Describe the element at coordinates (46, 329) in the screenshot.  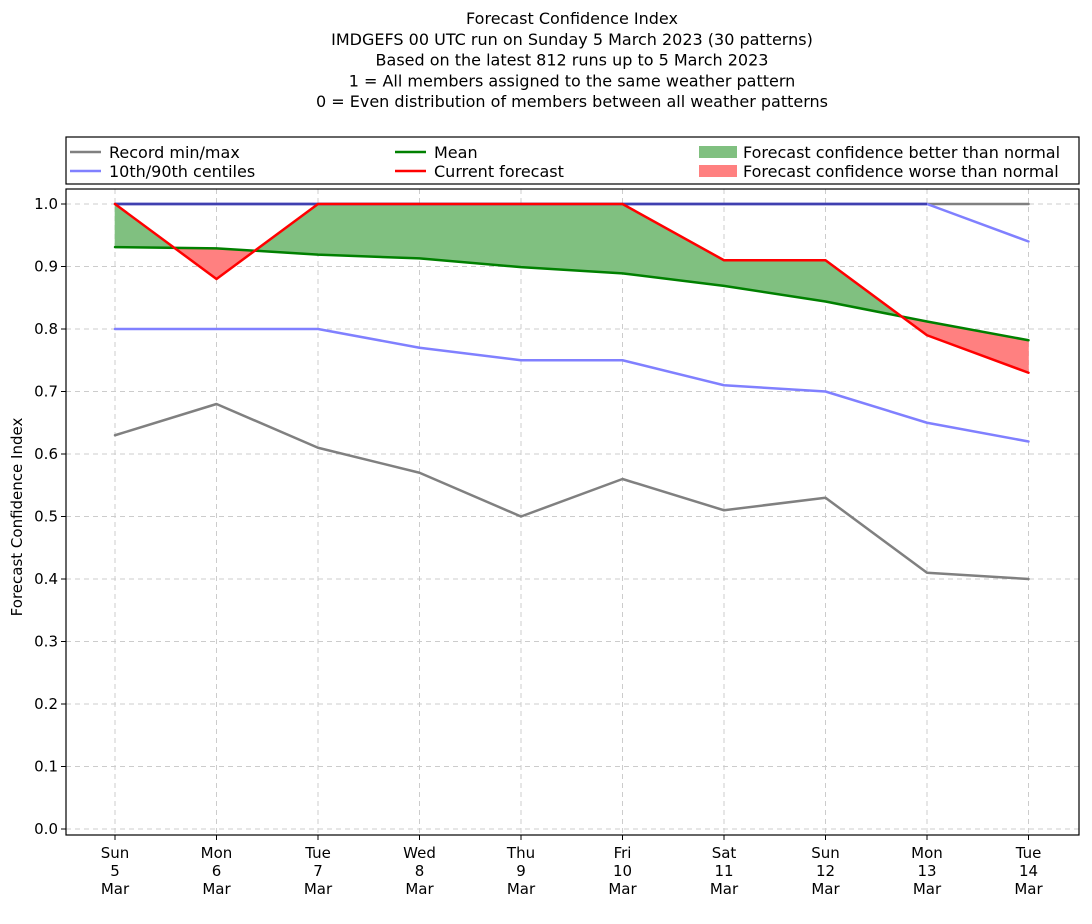
I see `ytick-label-0.8: 0.8` at that location.